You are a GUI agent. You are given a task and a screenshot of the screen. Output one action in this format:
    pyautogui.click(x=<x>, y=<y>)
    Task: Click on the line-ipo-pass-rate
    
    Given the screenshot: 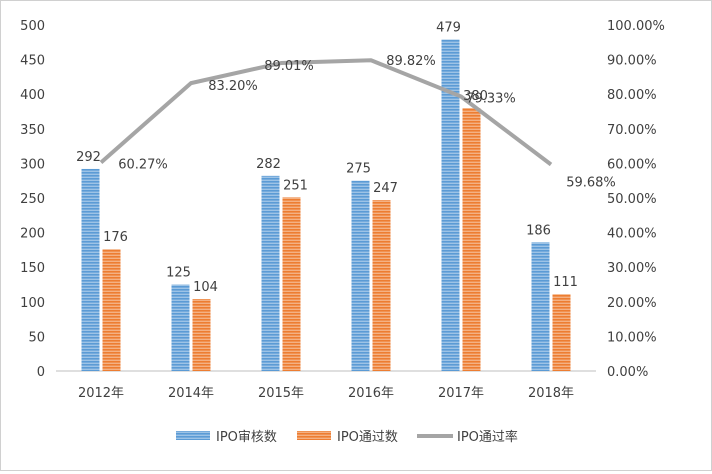 What is the action you would take?
    pyautogui.click(x=326, y=112)
    